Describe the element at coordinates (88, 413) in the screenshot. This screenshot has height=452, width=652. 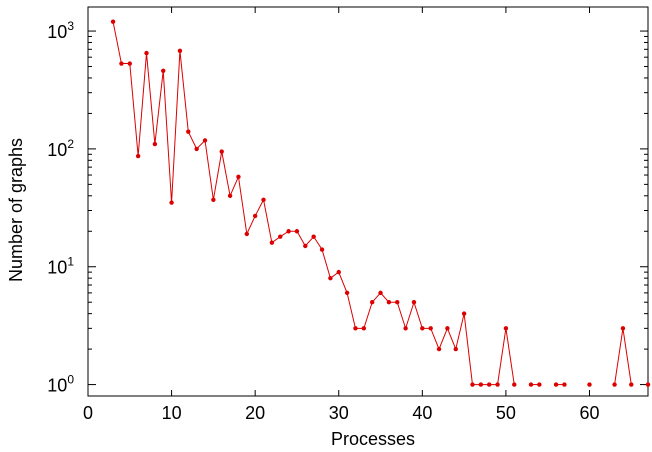
I see `x-tick-label: 0` at that location.